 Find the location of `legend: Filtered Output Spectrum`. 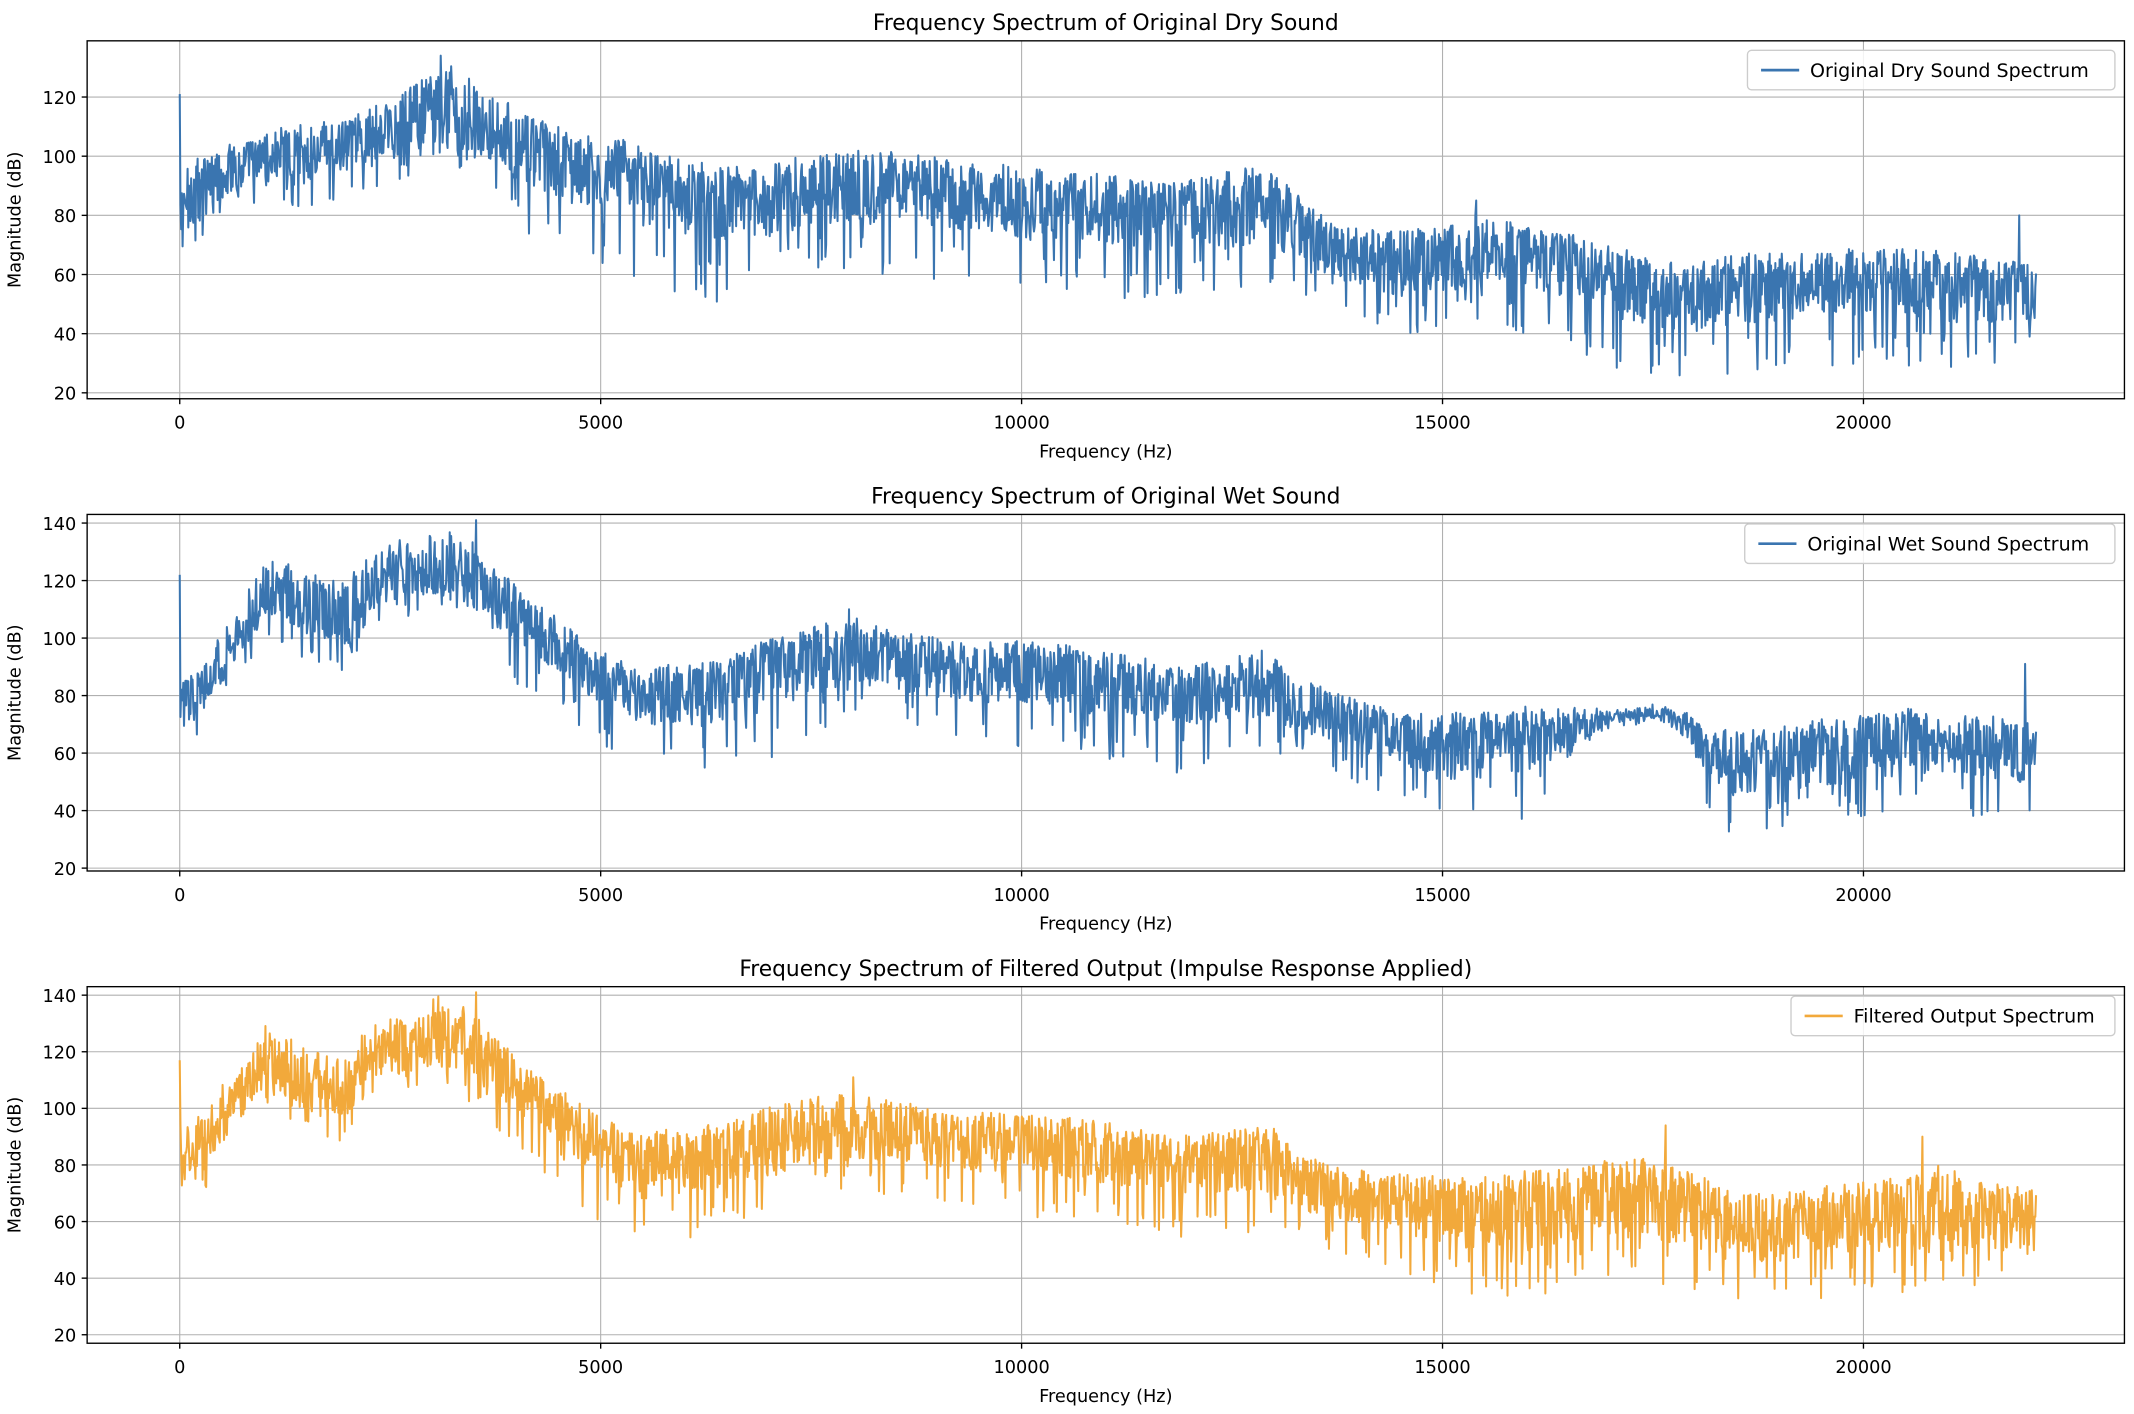

legend: Filtered Output Spectrum is located at coordinates (1953, 1016).